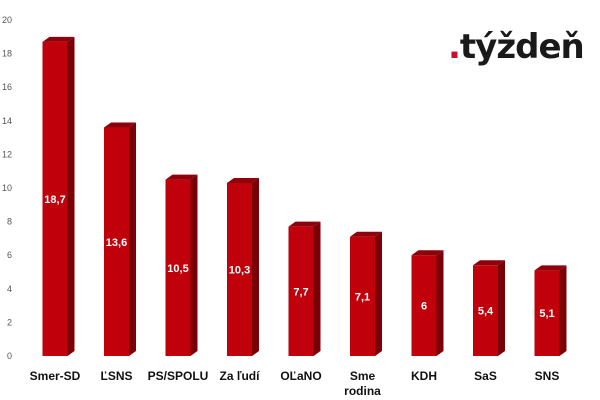  I want to click on data-label: 7,1, so click(362, 297).